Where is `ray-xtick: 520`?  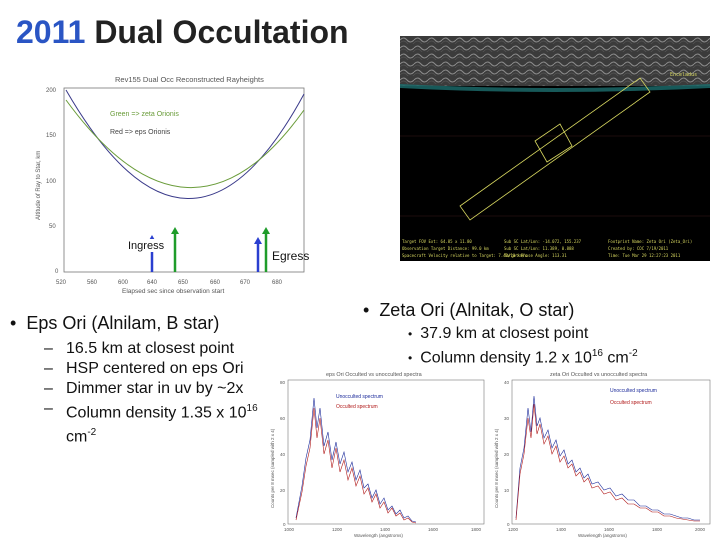
ray-xtick: 520 is located at coordinates (61, 283).